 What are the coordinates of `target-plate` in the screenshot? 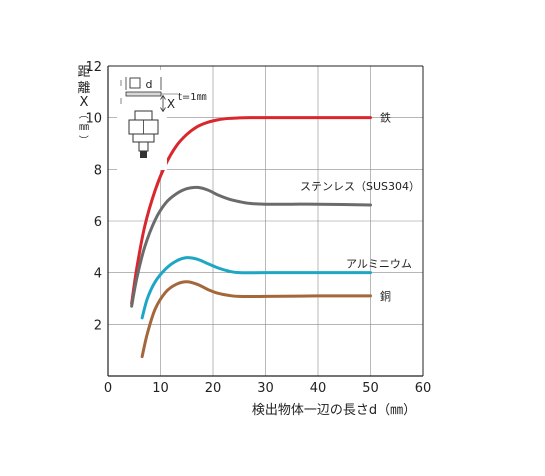 It's located at (143, 94).